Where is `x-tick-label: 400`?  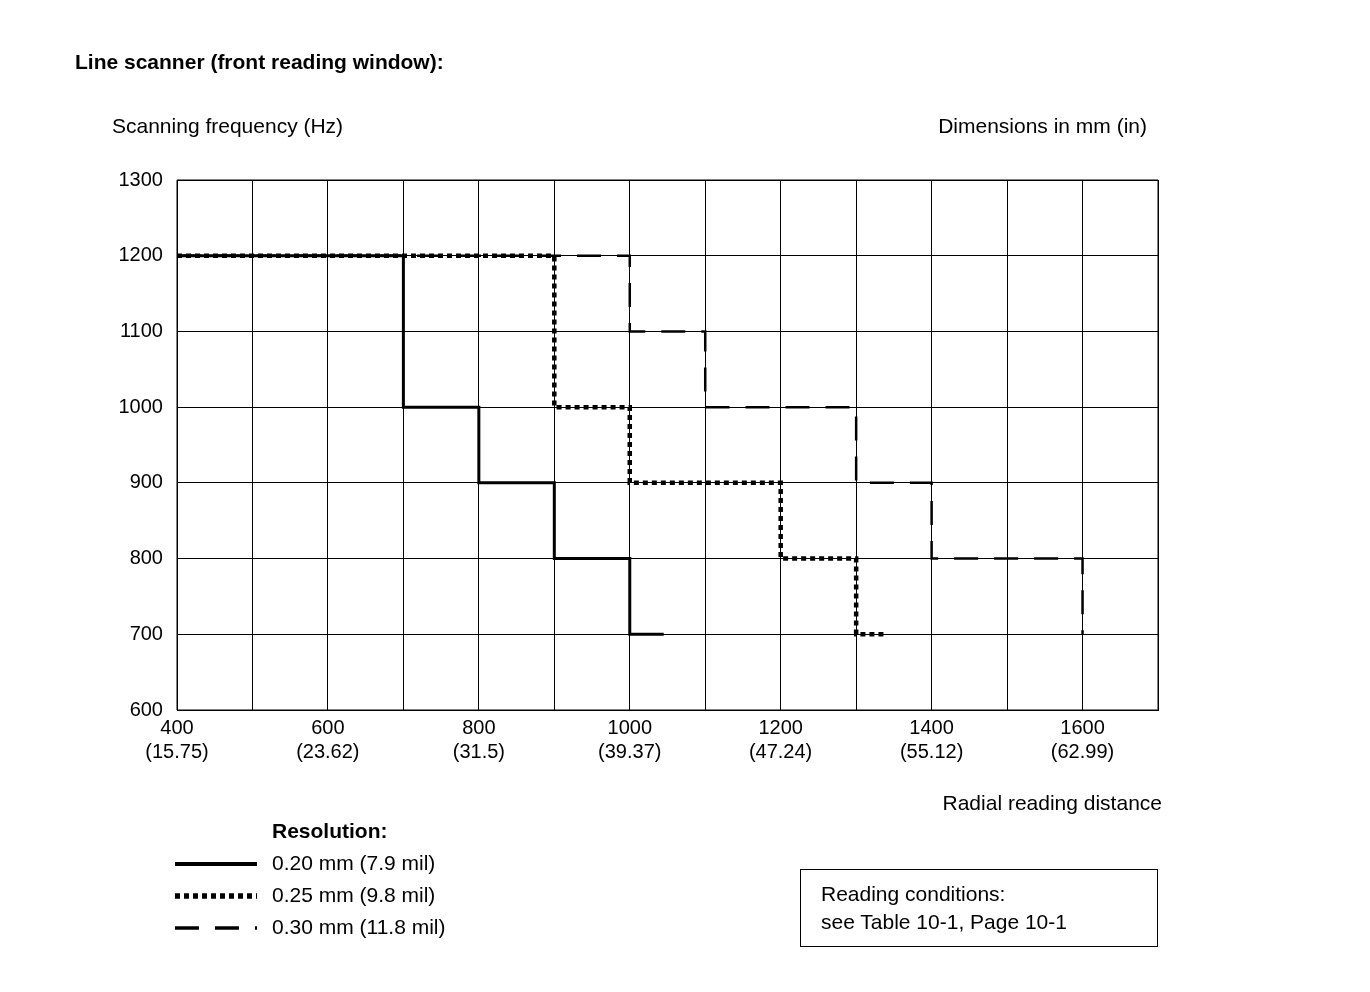 x-tick-label: 400 is located at coordinates (177, 726).